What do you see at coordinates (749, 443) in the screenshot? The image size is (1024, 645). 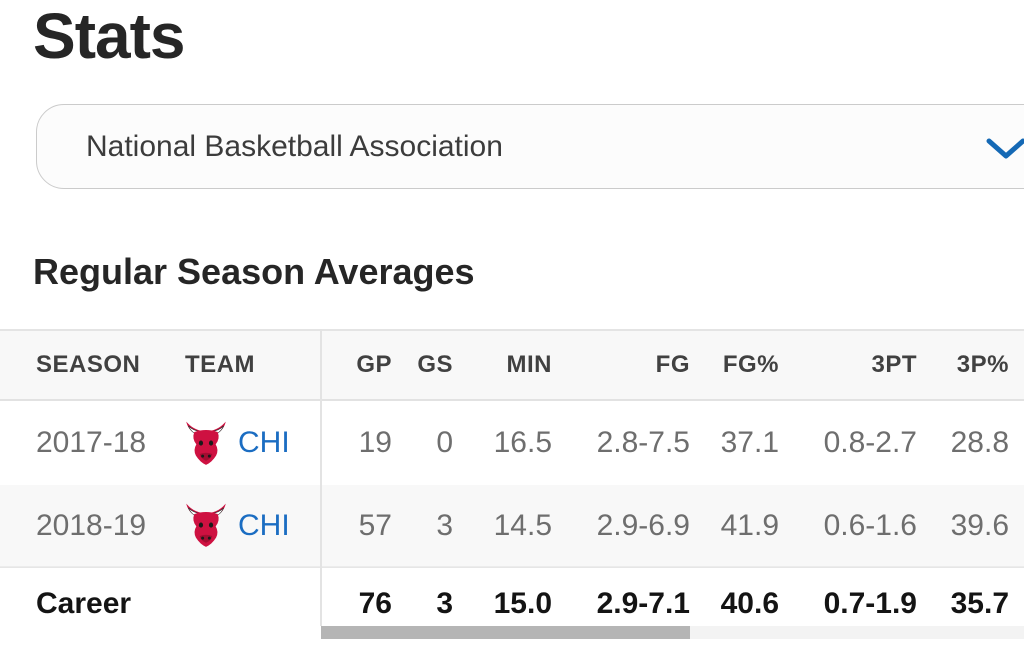 I see `fg-pct-cell: 37.1` at bounding box center [749, 443].